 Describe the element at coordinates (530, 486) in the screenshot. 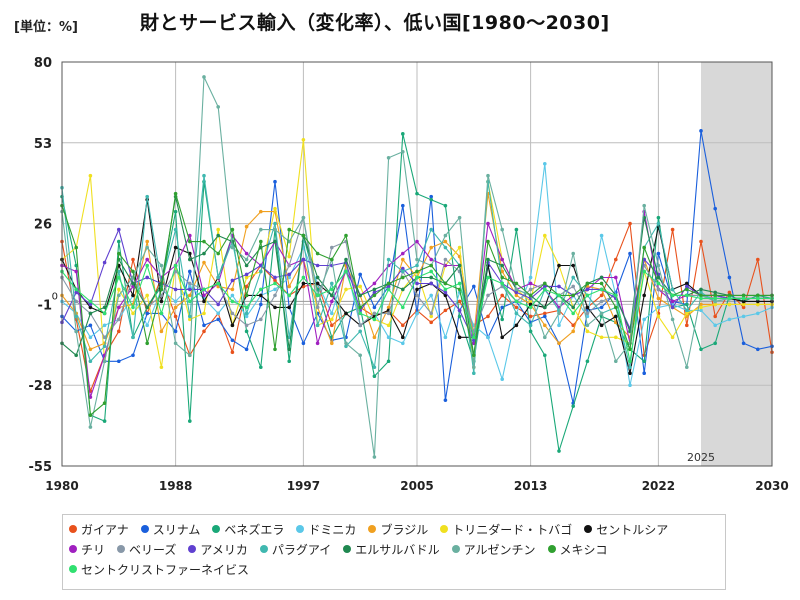

I see `x-tick-label: 2013` at that location.